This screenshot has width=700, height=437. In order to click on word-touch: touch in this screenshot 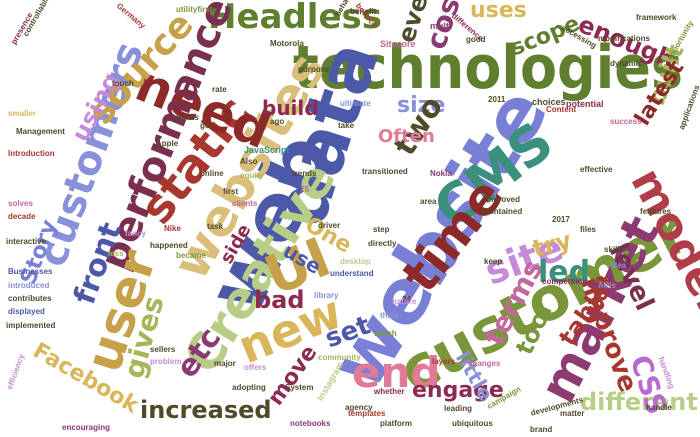, I will do `click(123, 83)`.